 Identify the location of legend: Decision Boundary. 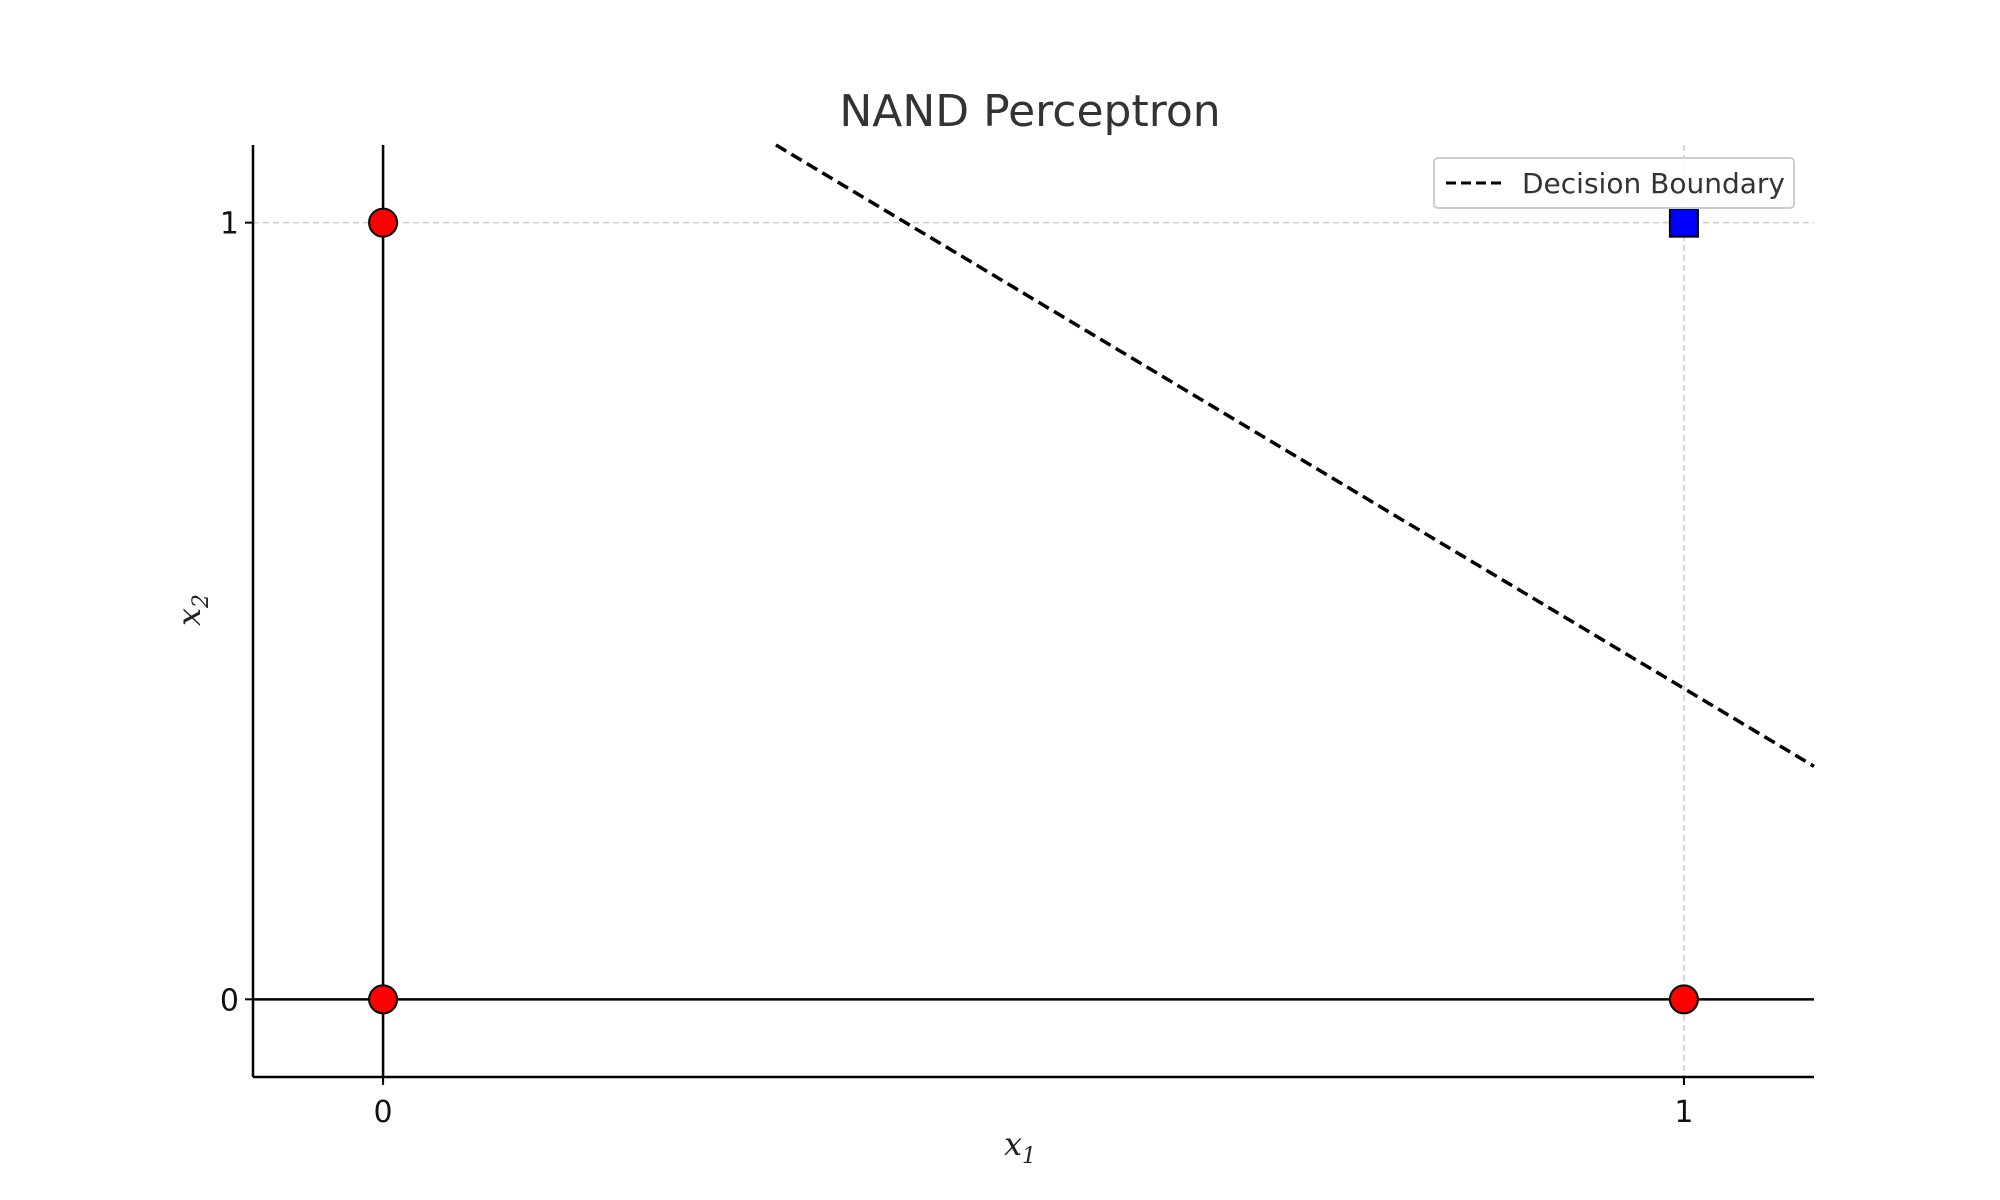
(1614, 183).